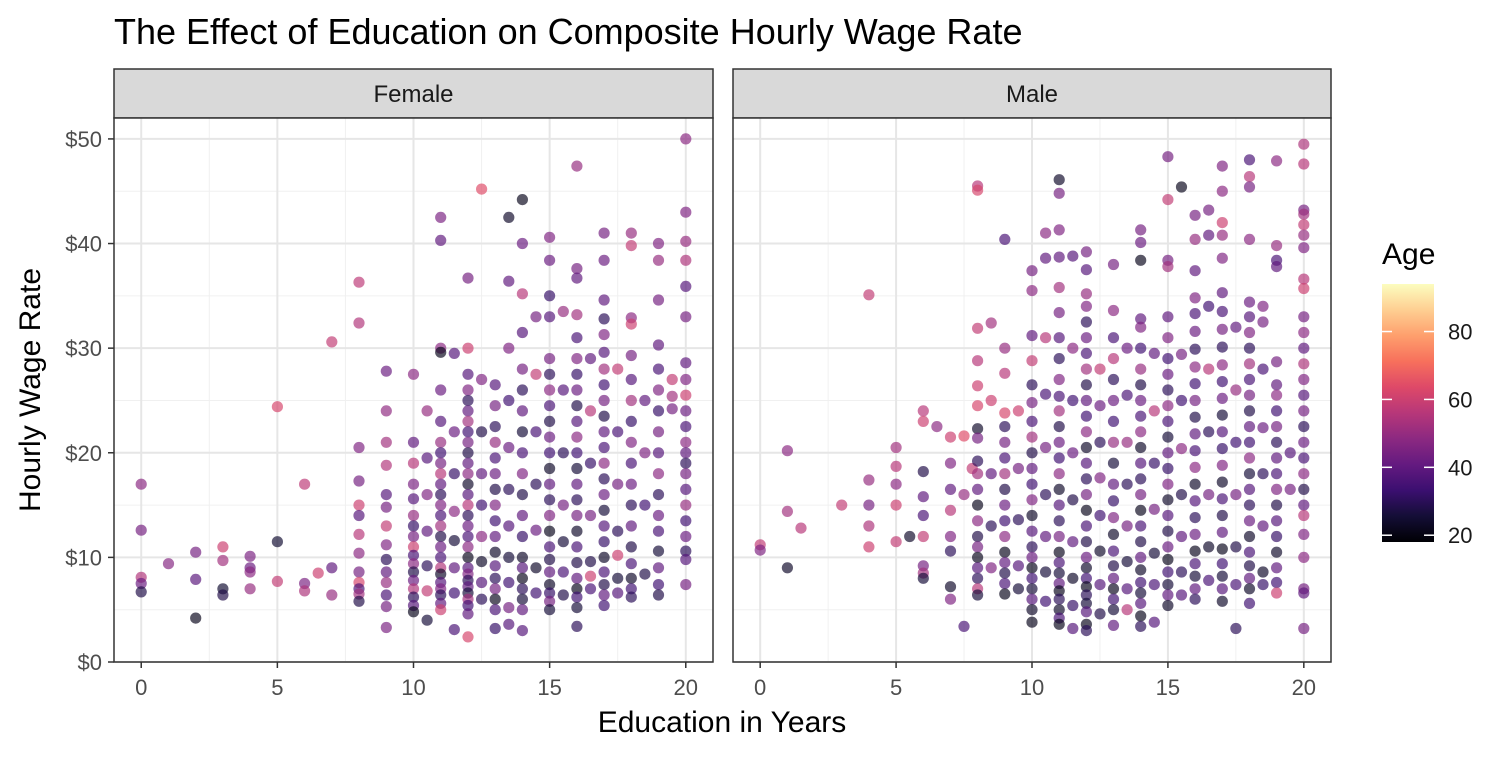  What do you see at coordinates (1460, 535) in the screenshot?
I see `legend-tick-label: 20` at bounding box center [1460, 535].